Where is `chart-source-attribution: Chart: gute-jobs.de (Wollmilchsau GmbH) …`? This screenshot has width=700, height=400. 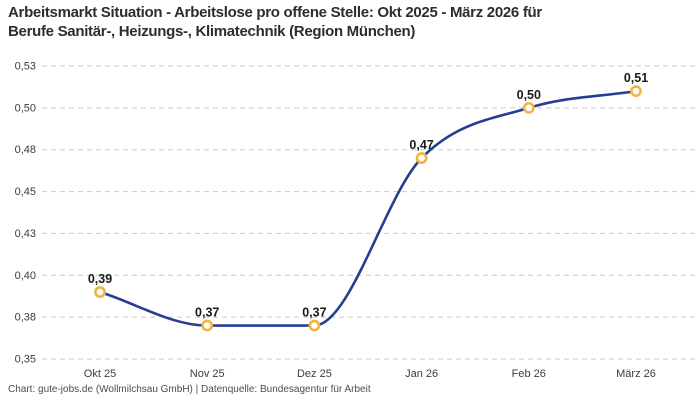
chart-source-attribution: Chart: gute-jobs.de (Wollmilchsau GmbH) … is located at coordinates (189, 389).